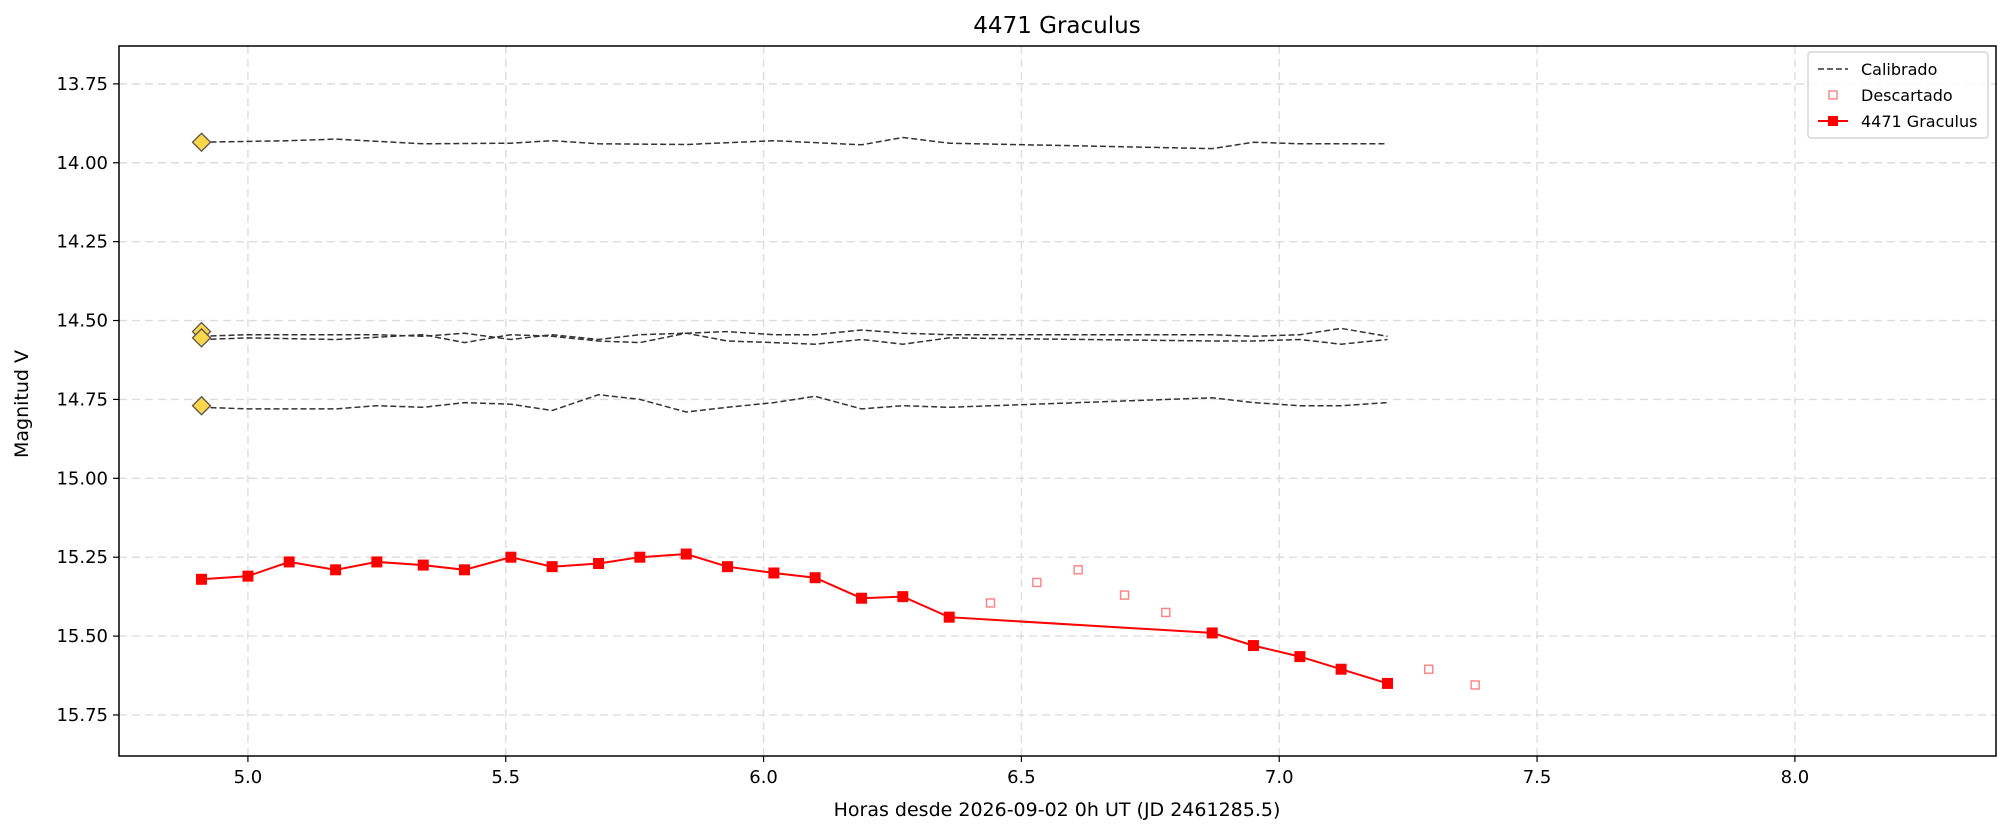 The width and height of the screenshot is (2012, 834). Describe the element at coordinates (82, 715) in the screenshot. I see `y-tick-label: 15.75` at that location.